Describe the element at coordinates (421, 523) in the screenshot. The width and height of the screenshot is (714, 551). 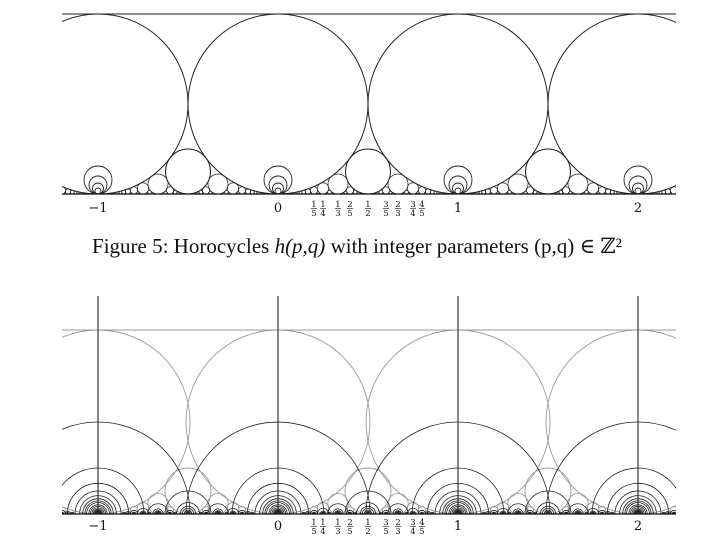
I see `fraction-numerator: 4` at that location.